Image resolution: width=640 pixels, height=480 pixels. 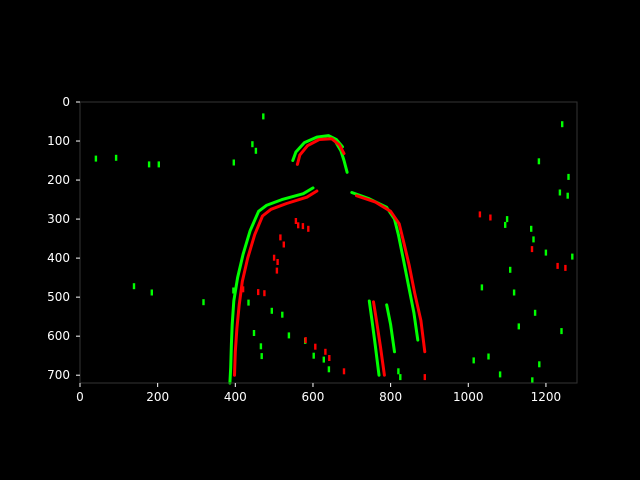 What do you see at coordinates (80, 397) in the screenshot?
I see `x-tick-label: 0` at bounding box center [80, 397].